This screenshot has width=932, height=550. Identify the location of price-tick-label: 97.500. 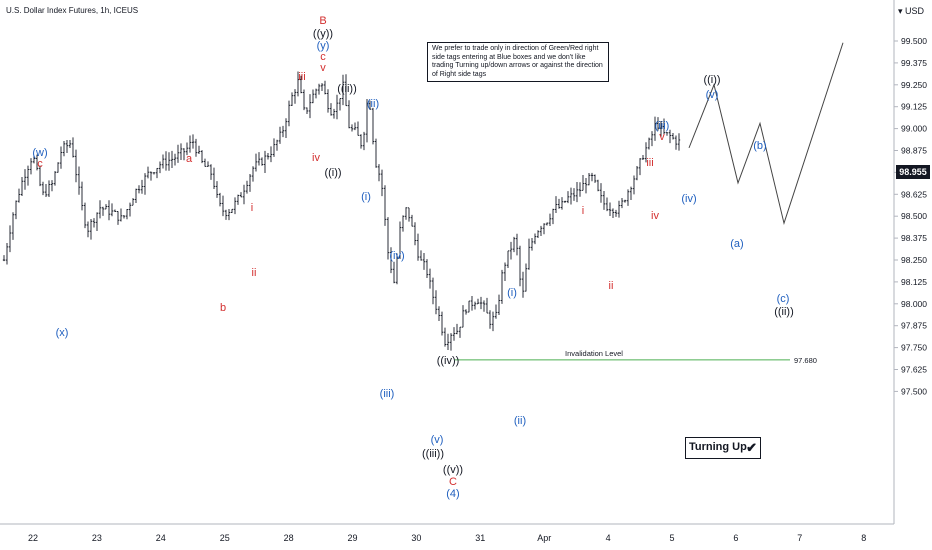
(914, 391).